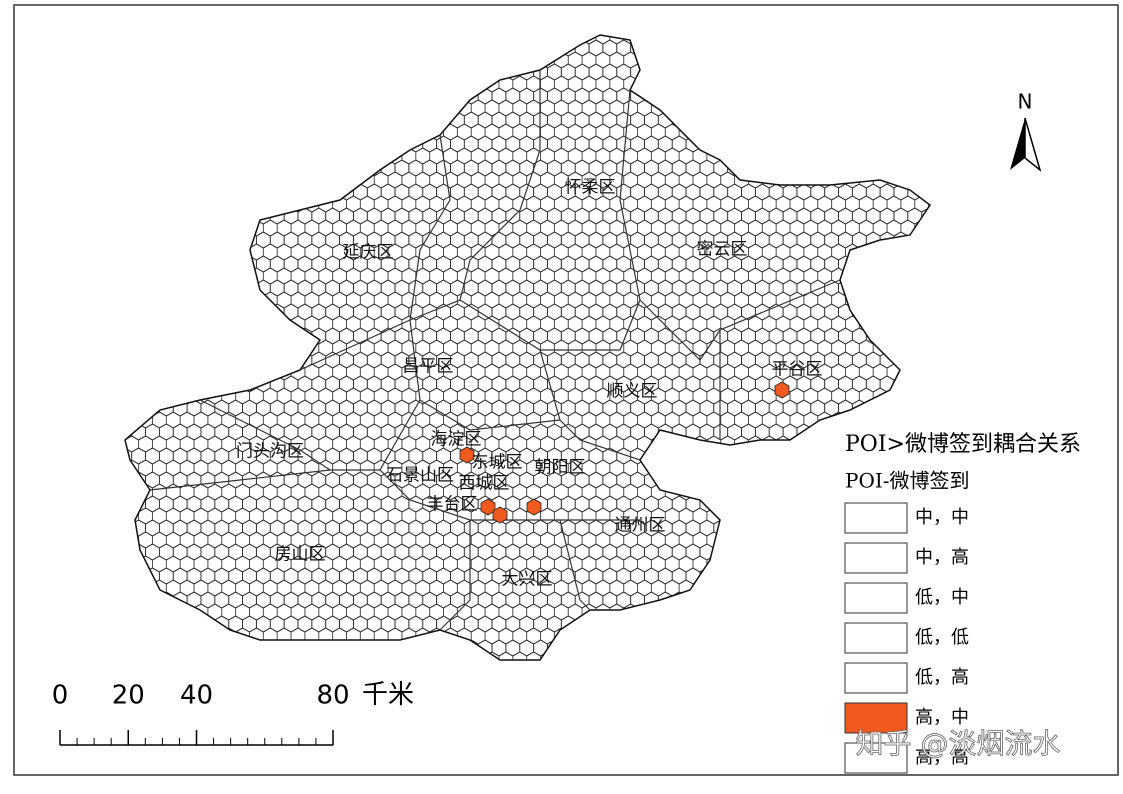 The width and height of the screenshot is (1123, 794). Describe the element at coordinates (942, 677) in the screenshot. I see `legend-label: 低，高` at that location.